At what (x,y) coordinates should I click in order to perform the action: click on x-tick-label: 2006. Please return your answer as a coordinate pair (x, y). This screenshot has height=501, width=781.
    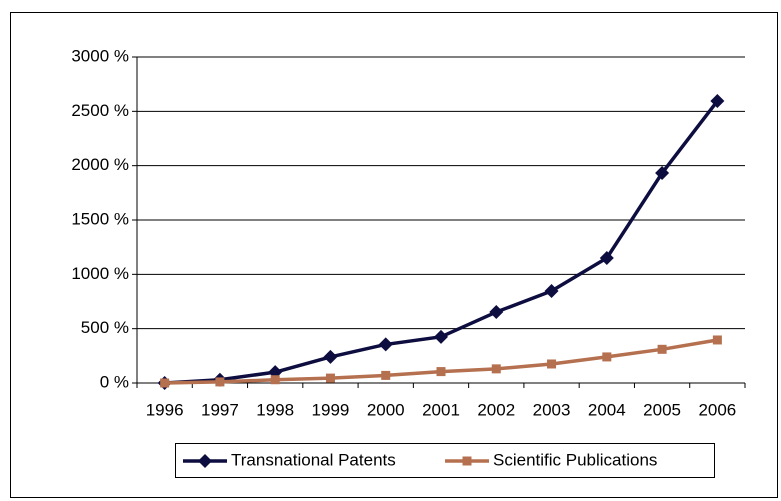
    Looking at the image, I should click on (717, 409).